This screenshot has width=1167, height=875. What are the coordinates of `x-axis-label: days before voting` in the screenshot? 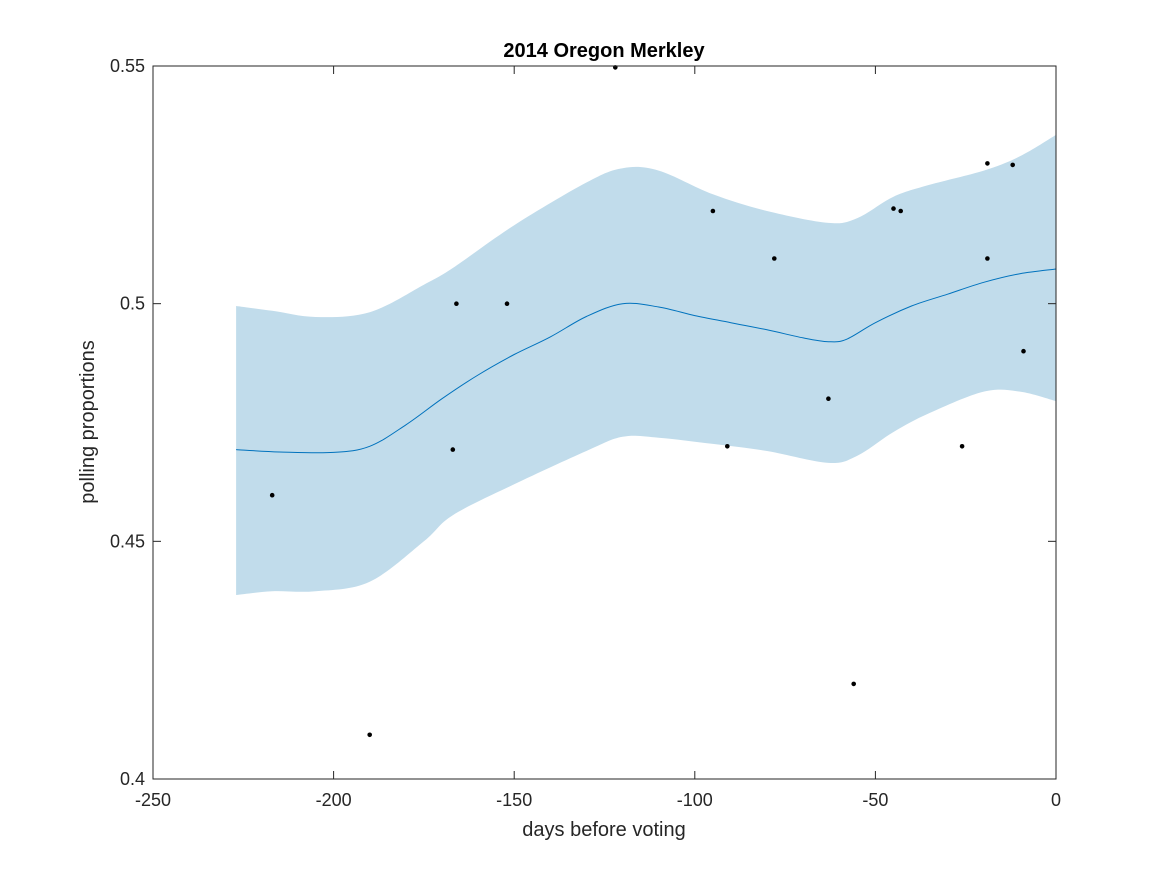 It's located at (603, 830).